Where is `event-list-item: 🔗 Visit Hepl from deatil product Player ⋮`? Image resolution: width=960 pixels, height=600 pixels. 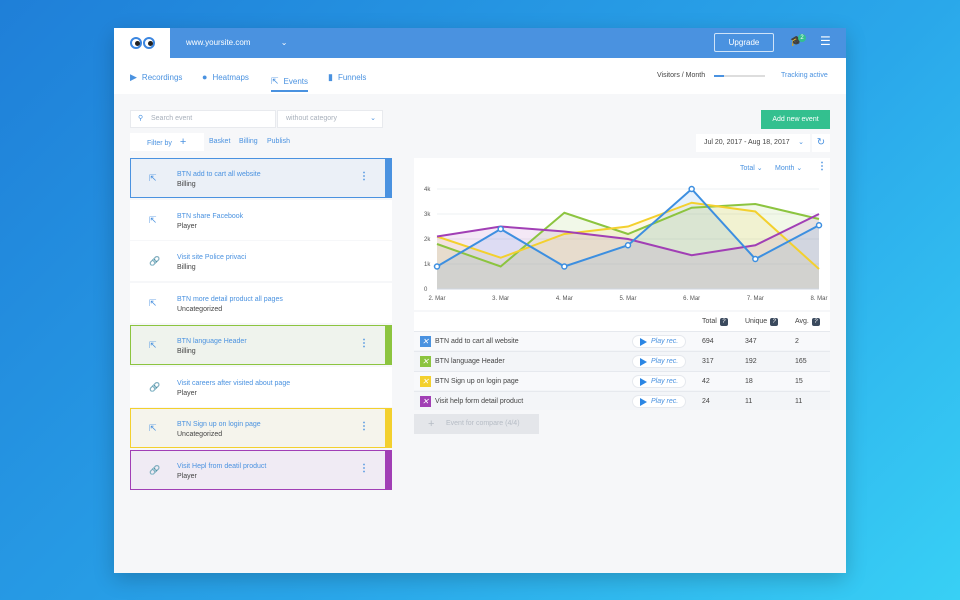 event-list-item: 🔗 Visit Hepl from deatil product Player ⋮ is located at coordinates (261, 469).